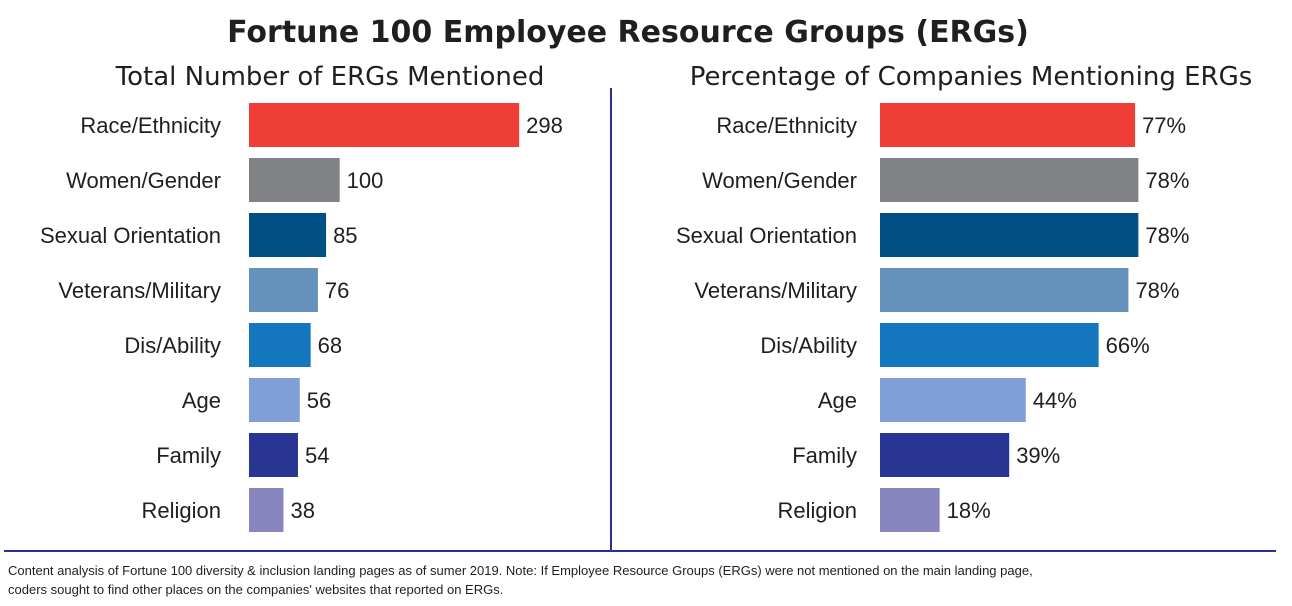  Describe the element at coordinates (1009, 180) in the screenshot. I see `right-bar-women-gender` at that location.